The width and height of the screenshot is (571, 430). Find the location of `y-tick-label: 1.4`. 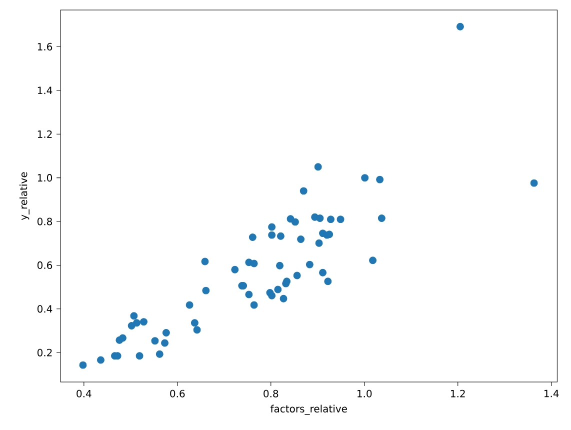

y-tick-label: 1.4 is located at coordinates (45, 90).